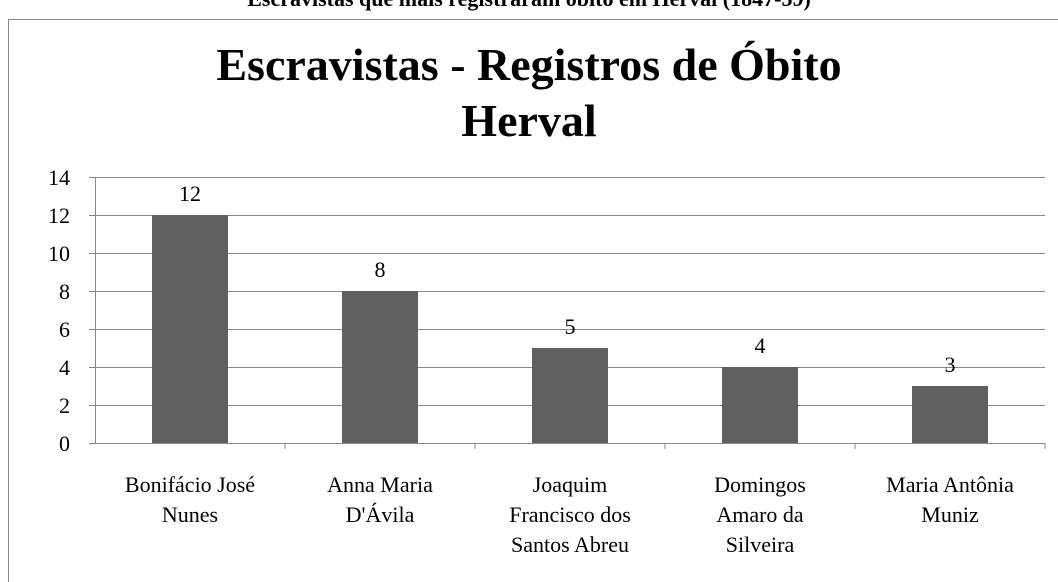  I want to click on chart-title: Herval, so click(528, 120).